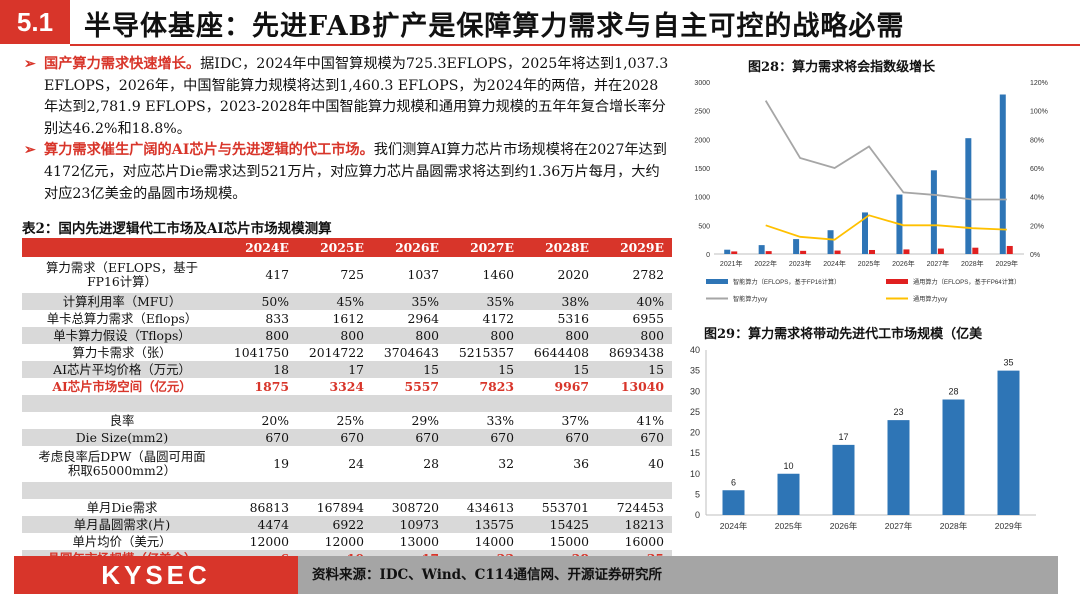 Image resolution: width=1080 pixels, height=608 pixels. Describe the element at coordinates (423, 318) in the screenshot. I see `table-cell: 2964` at that location.